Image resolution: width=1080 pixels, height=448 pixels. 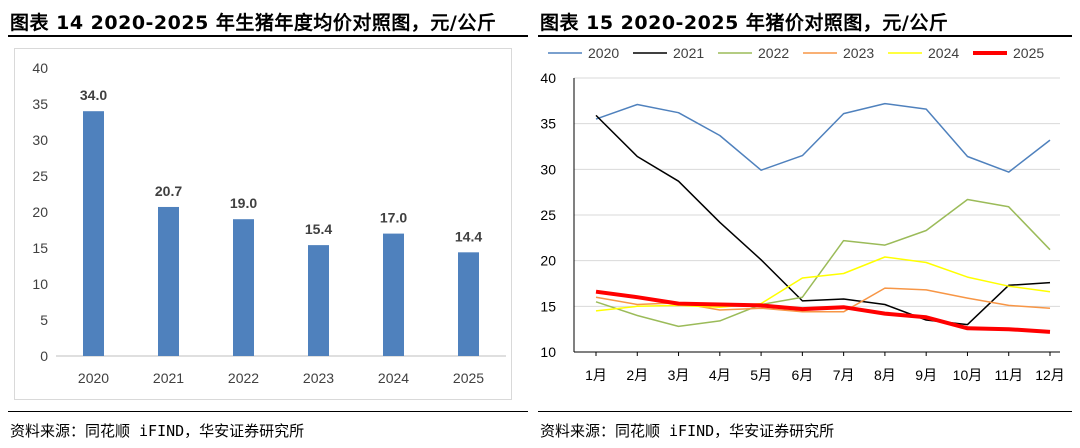 I want to click on line-y-tick-label: 25, so click(x=548, y=215).